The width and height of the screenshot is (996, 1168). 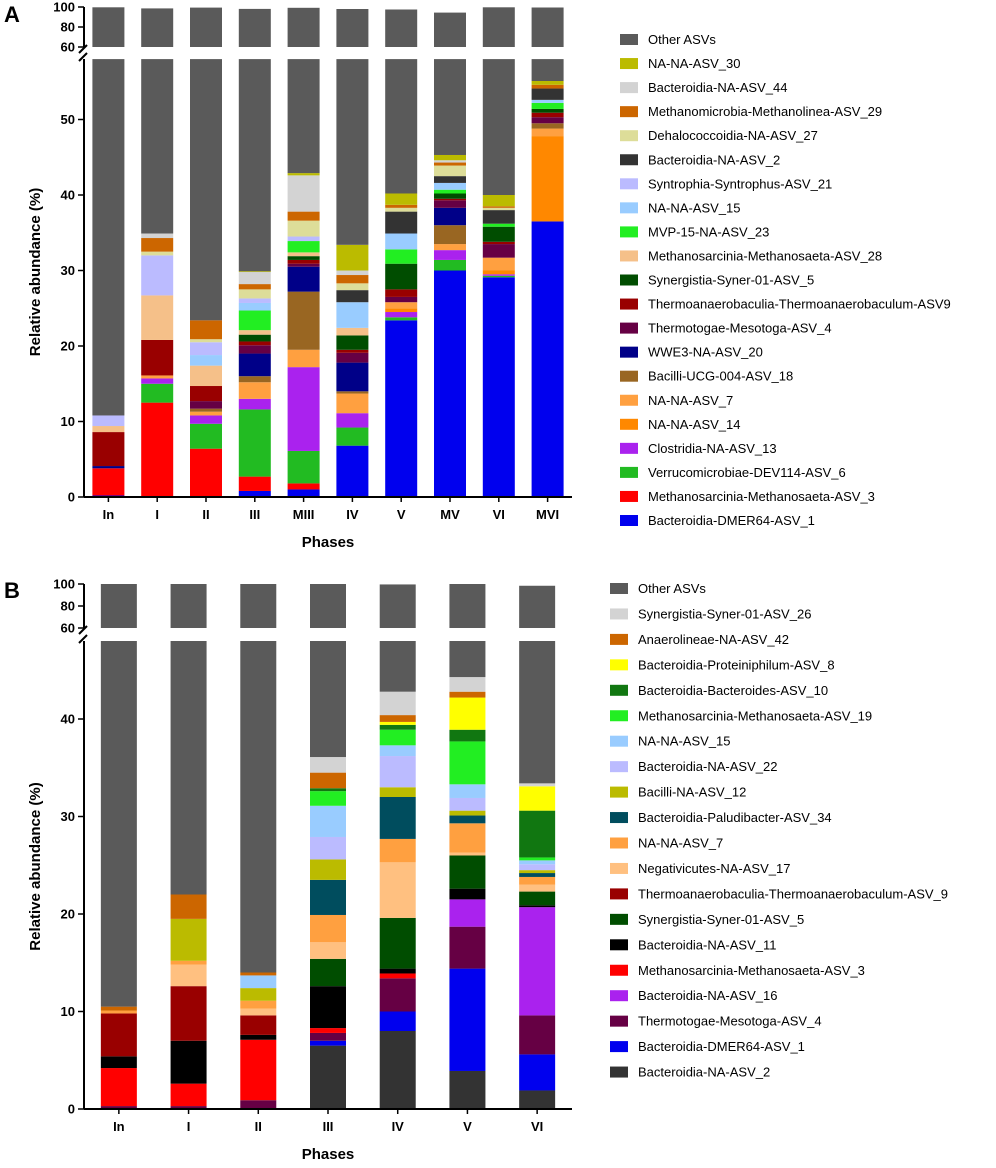 What do you see at coordinates (717, 87) in the screenshot?
I see `panel-a-legend-label: Bacteroidia-NA-ASV_44` at bounding box center [717, 87].